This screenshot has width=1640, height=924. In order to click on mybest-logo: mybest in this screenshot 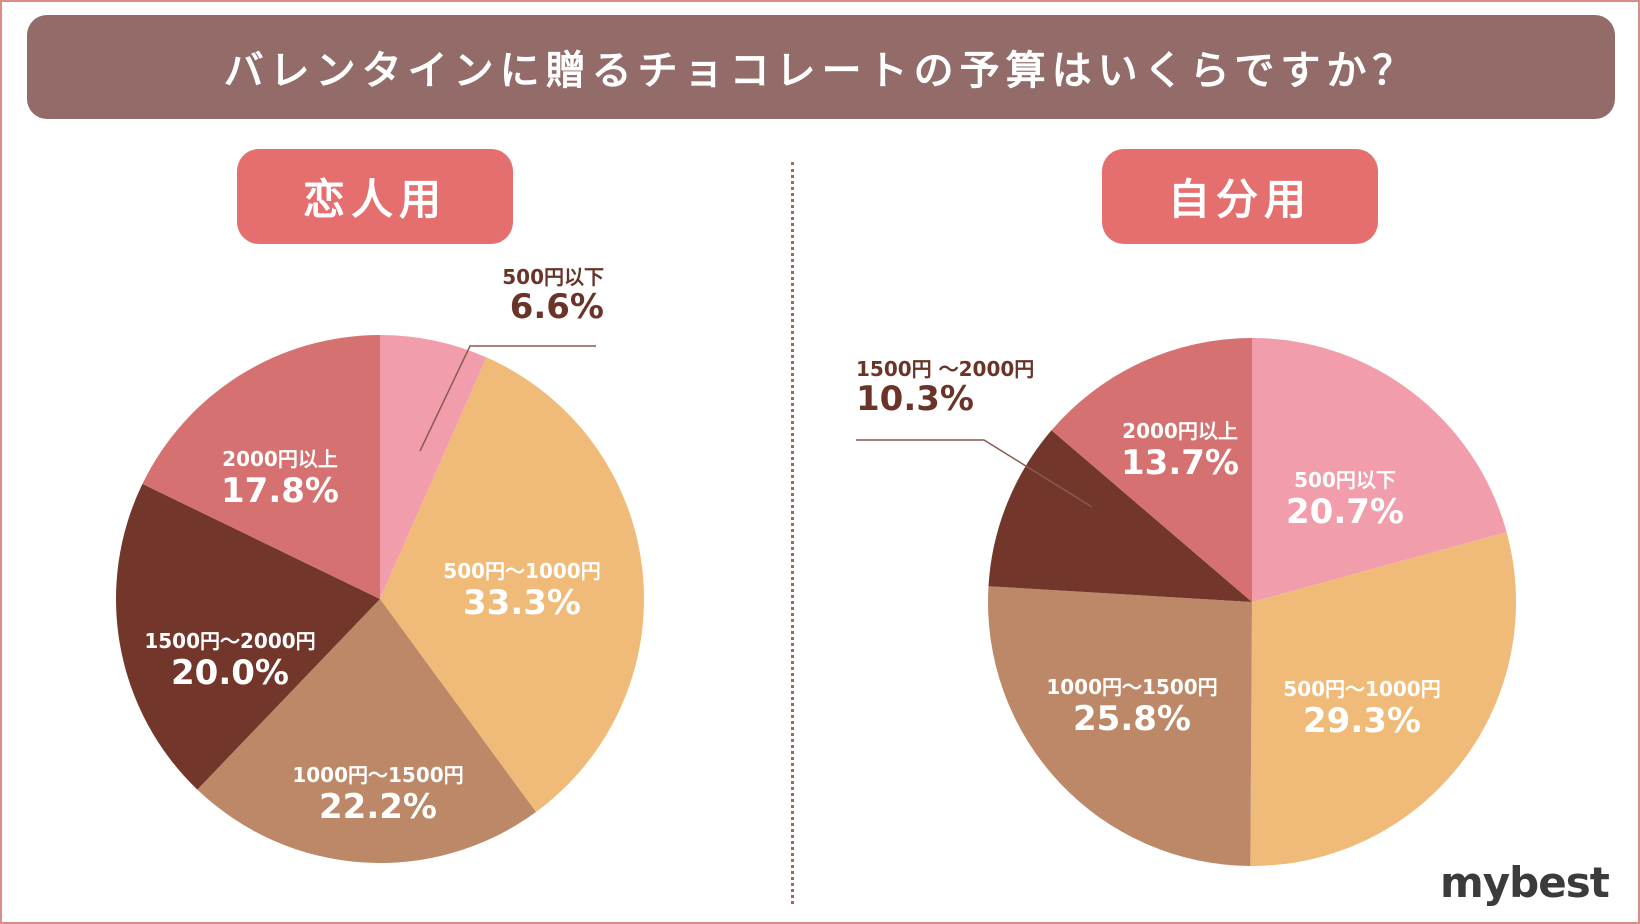, I will do `click(1525, 882)`.